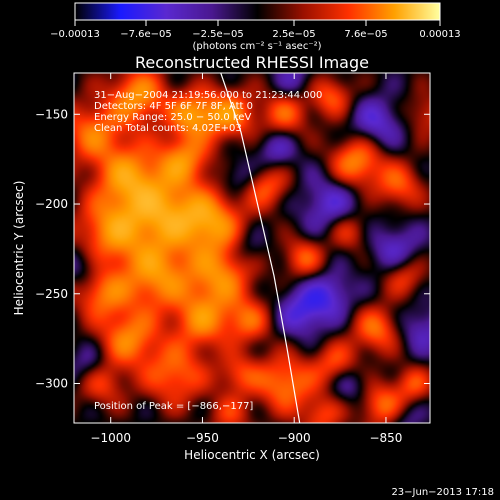  What do you see at coordinates (442, 492) in the screenshot?
I see `footer-date: 23−Jun−2013 17:18` at bounding box center [442, 492].